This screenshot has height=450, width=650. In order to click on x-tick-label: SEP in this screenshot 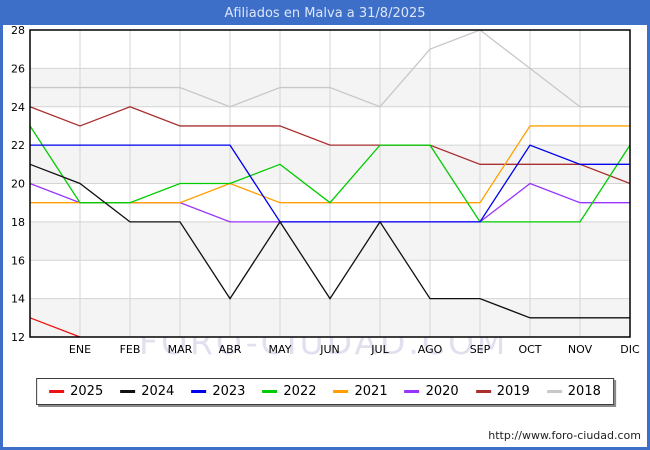, I will do `click(480, 349)`.